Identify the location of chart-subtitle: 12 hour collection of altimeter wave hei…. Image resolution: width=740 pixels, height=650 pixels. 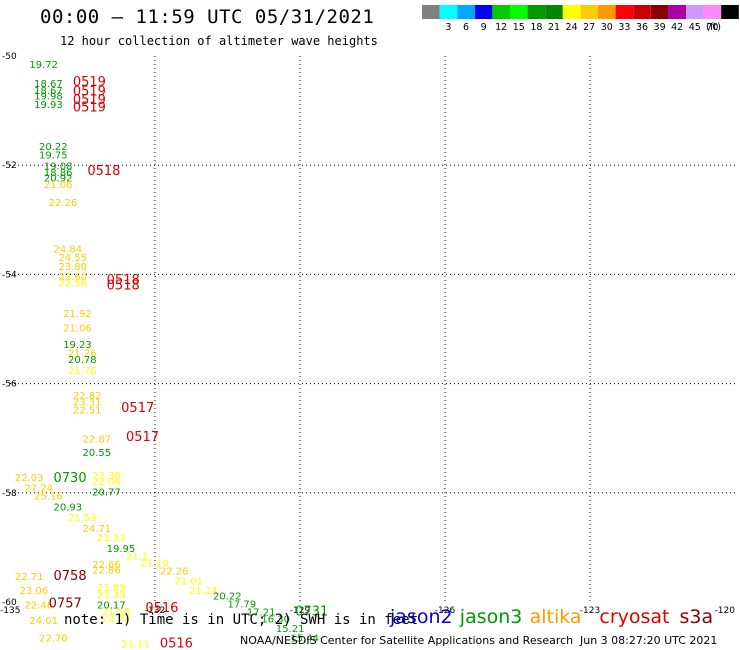
(219, 41).